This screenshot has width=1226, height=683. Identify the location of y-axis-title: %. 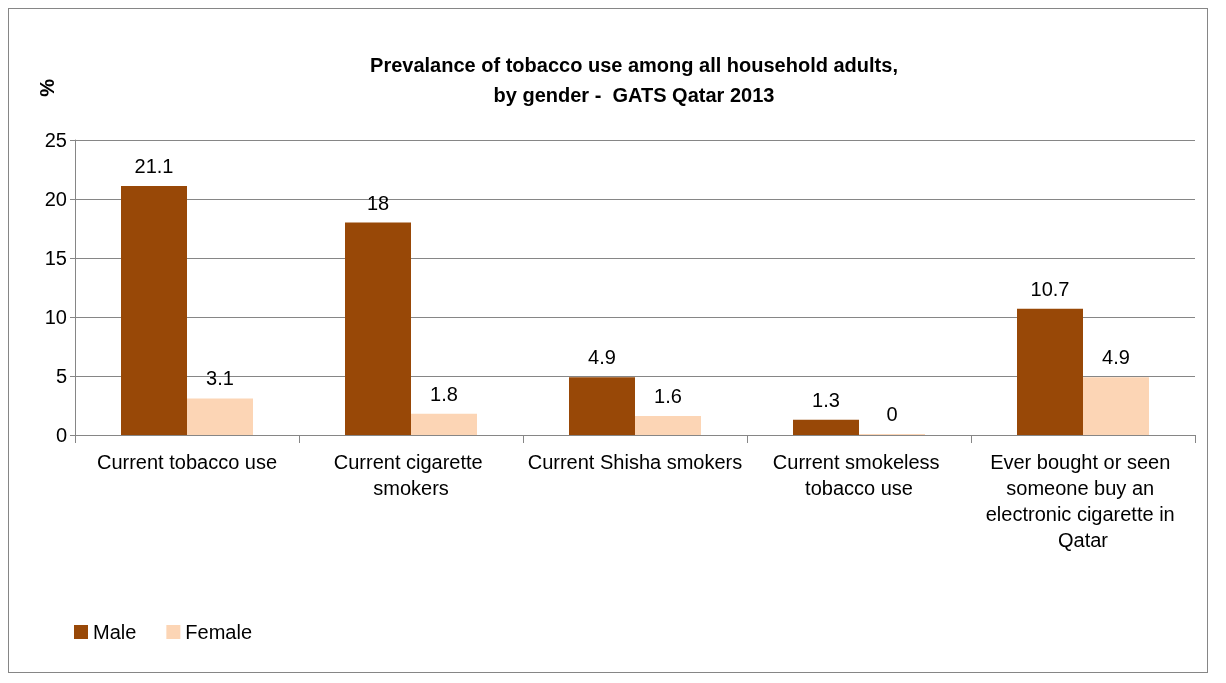
(47, 87).